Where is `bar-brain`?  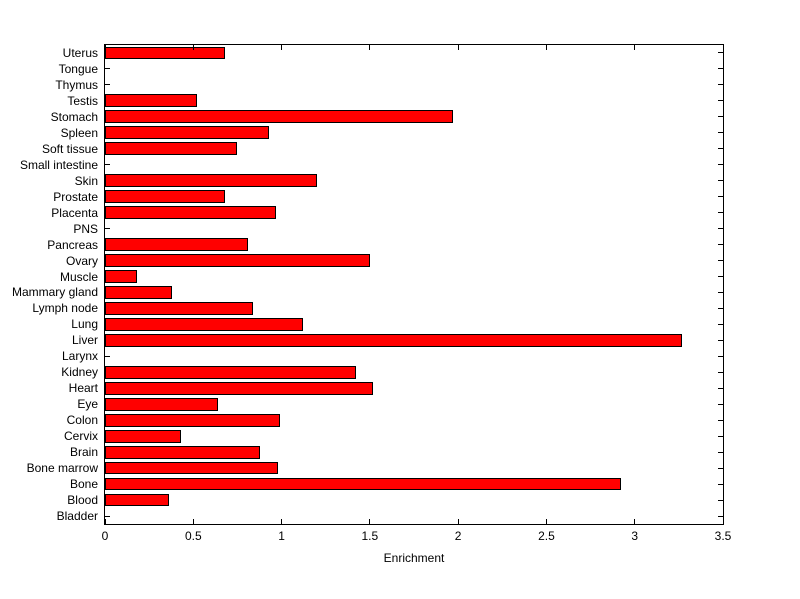 bar-brain is located at coordinates (183, 452).